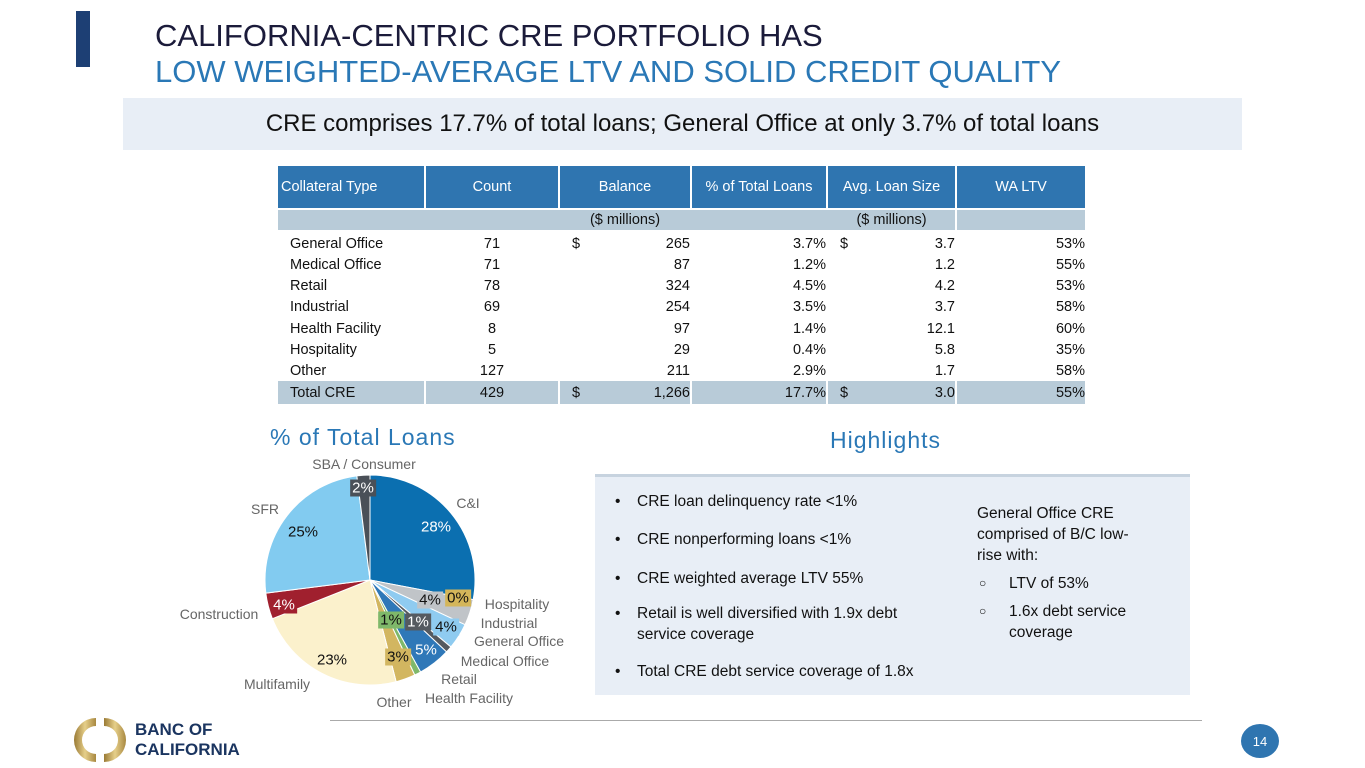 The height and width of the screenshot is (768, 1365). Describe the element at coordinates (681, 350) in the screenshot. I see `balance-cell: 29` at that location.